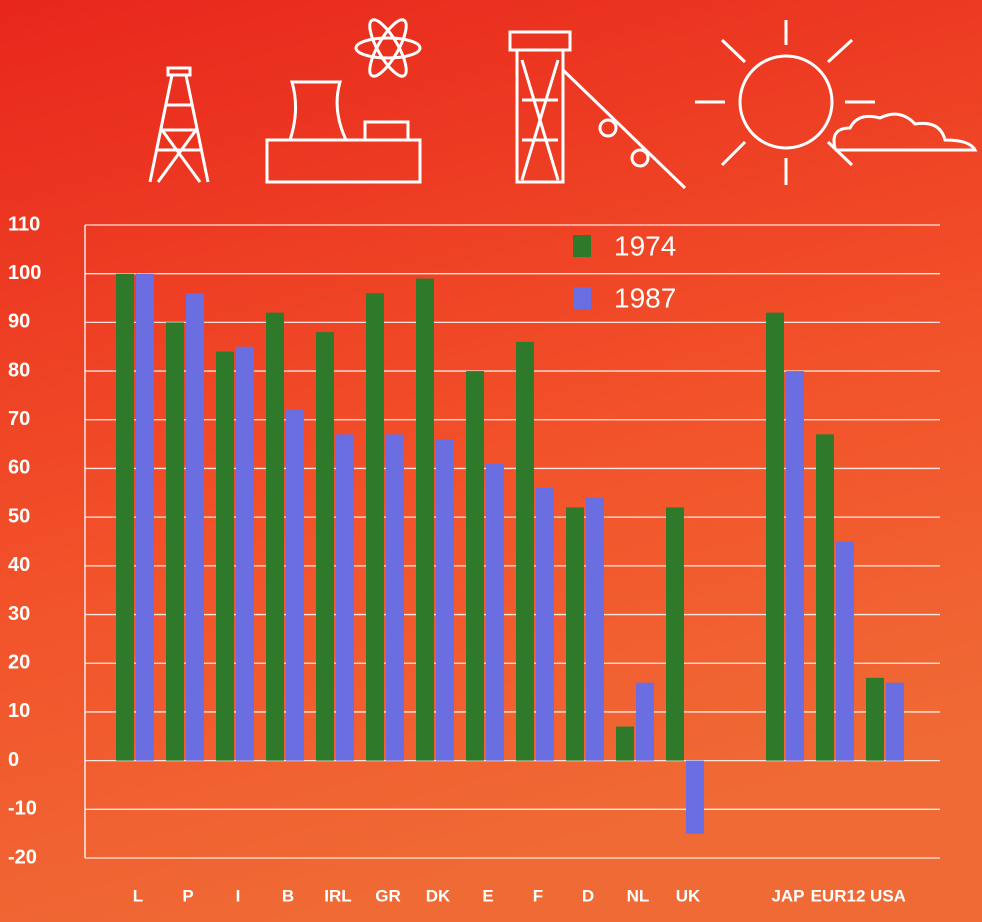  I want to click on y-tick-label: -20, so click(22, 857).